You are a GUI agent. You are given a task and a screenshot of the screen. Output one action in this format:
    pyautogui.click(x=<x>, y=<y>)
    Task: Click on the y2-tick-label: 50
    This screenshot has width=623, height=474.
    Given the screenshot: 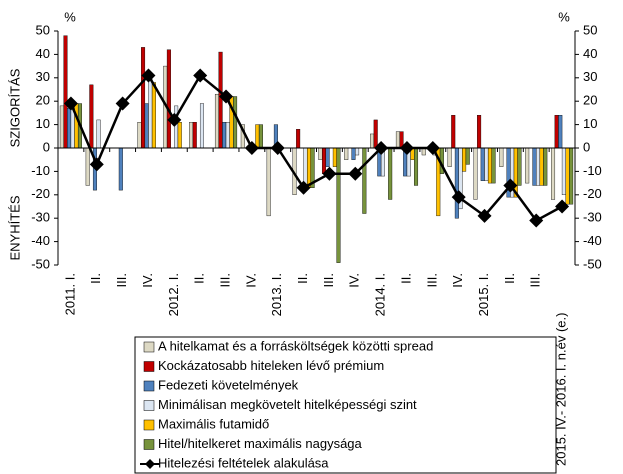 What is the action you would take?
    pyautogui.click(x=590, y=29)
    